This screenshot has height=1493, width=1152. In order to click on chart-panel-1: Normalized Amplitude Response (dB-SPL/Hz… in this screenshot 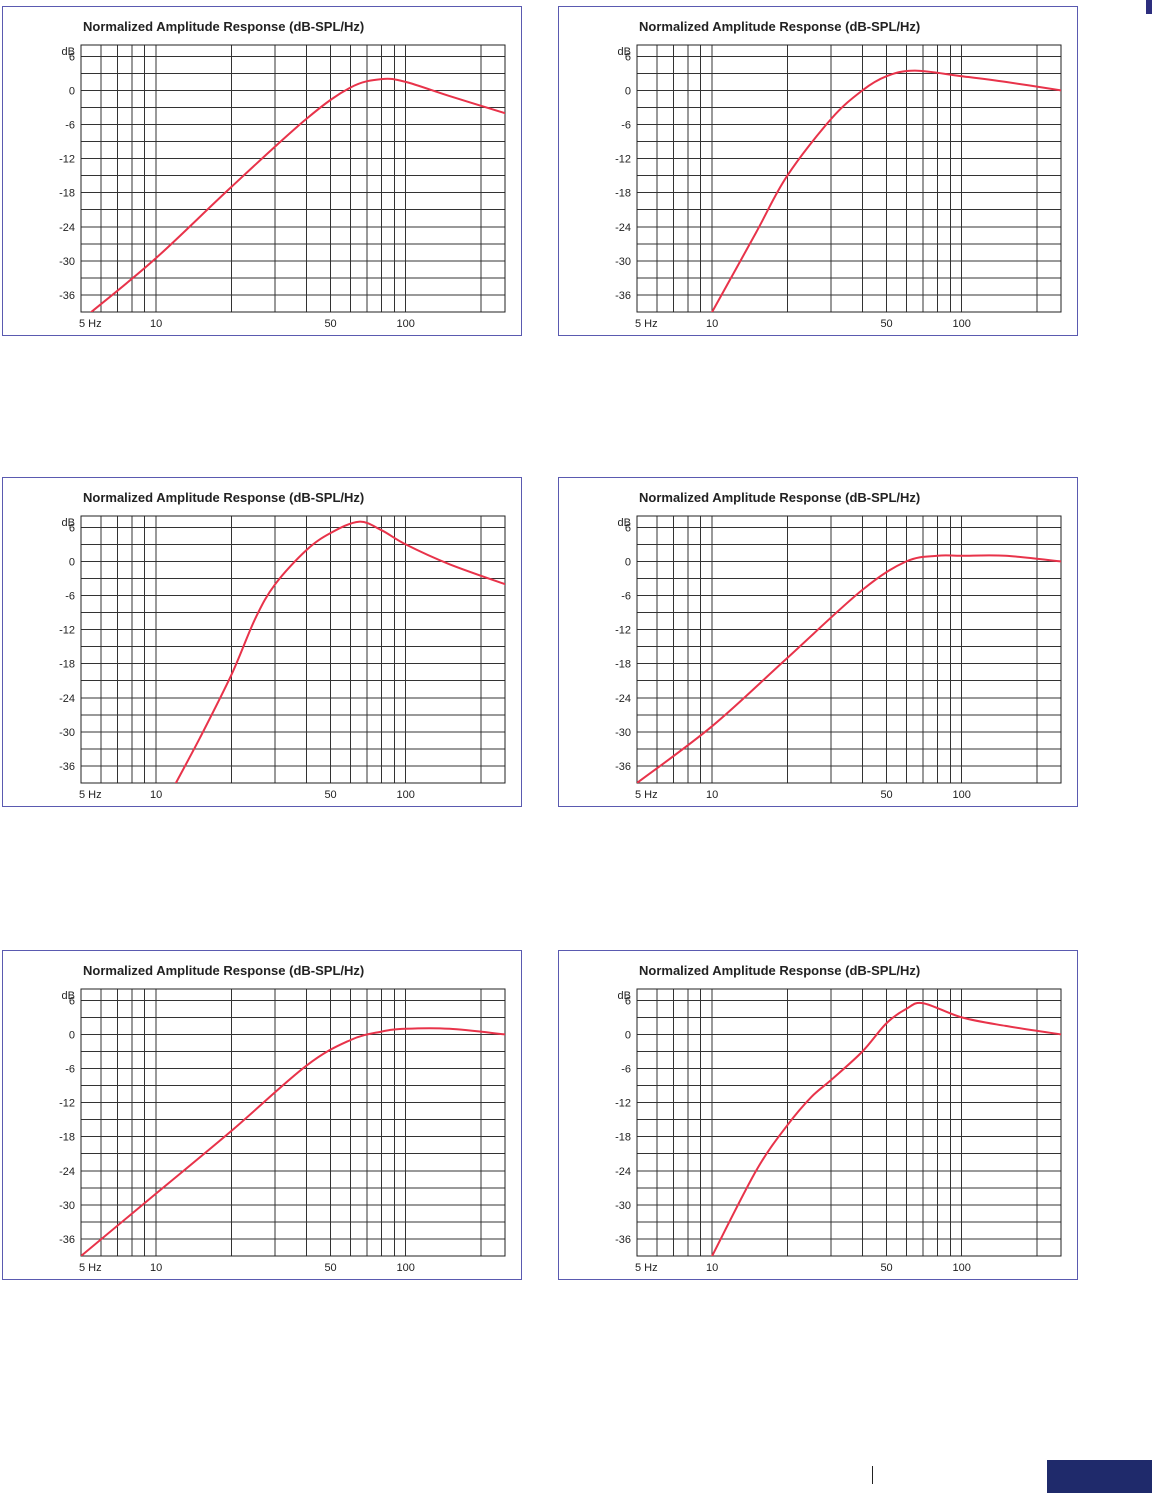, I will do `click(262, 171)`.